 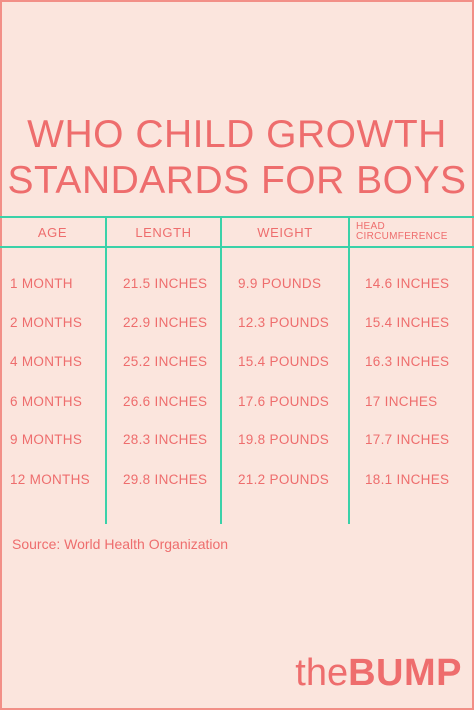 I want to click on table-cell: 12.3 POUNDS, so click(x=284, y=322).